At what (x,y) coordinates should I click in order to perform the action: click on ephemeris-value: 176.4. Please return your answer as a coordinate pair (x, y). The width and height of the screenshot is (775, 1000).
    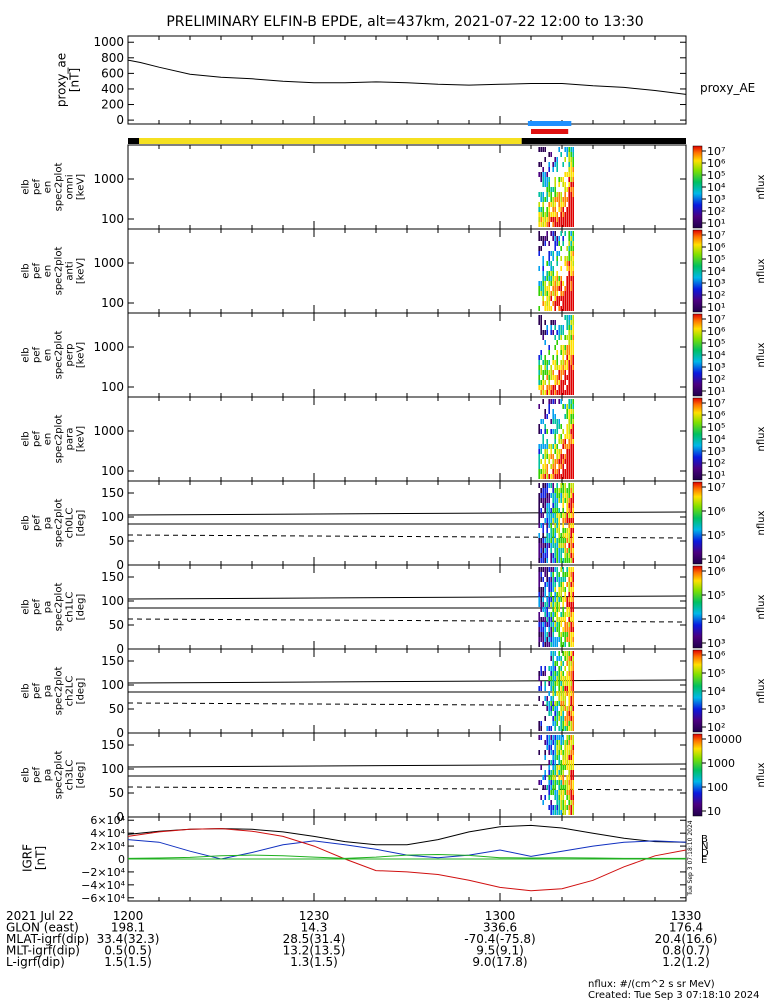
    Looking at the image, I should click on (686, 928).